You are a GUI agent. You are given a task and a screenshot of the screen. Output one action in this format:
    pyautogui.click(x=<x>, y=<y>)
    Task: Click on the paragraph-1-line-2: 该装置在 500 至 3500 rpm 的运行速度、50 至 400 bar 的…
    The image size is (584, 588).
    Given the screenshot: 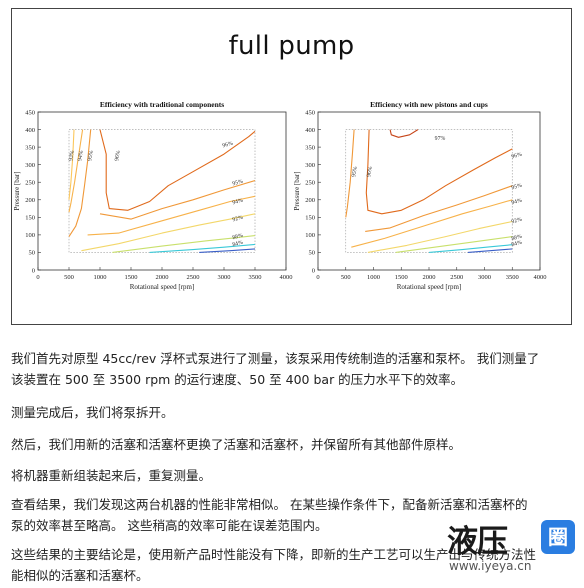 What is the action you would take?
    pyautogui.click(x=237, y=379)
    